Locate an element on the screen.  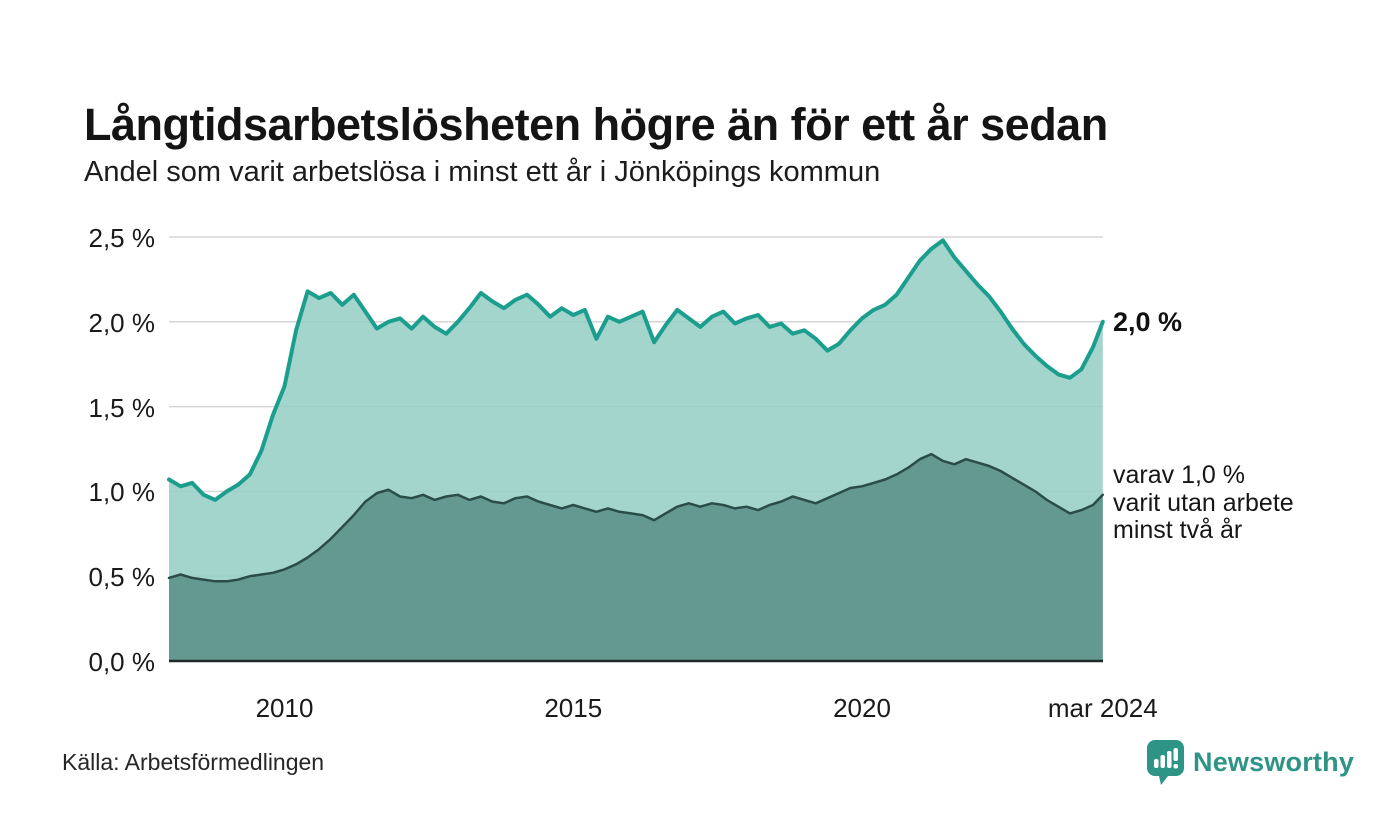
annotation-line: varit utan arbete is located at coordinates (1203, 502).